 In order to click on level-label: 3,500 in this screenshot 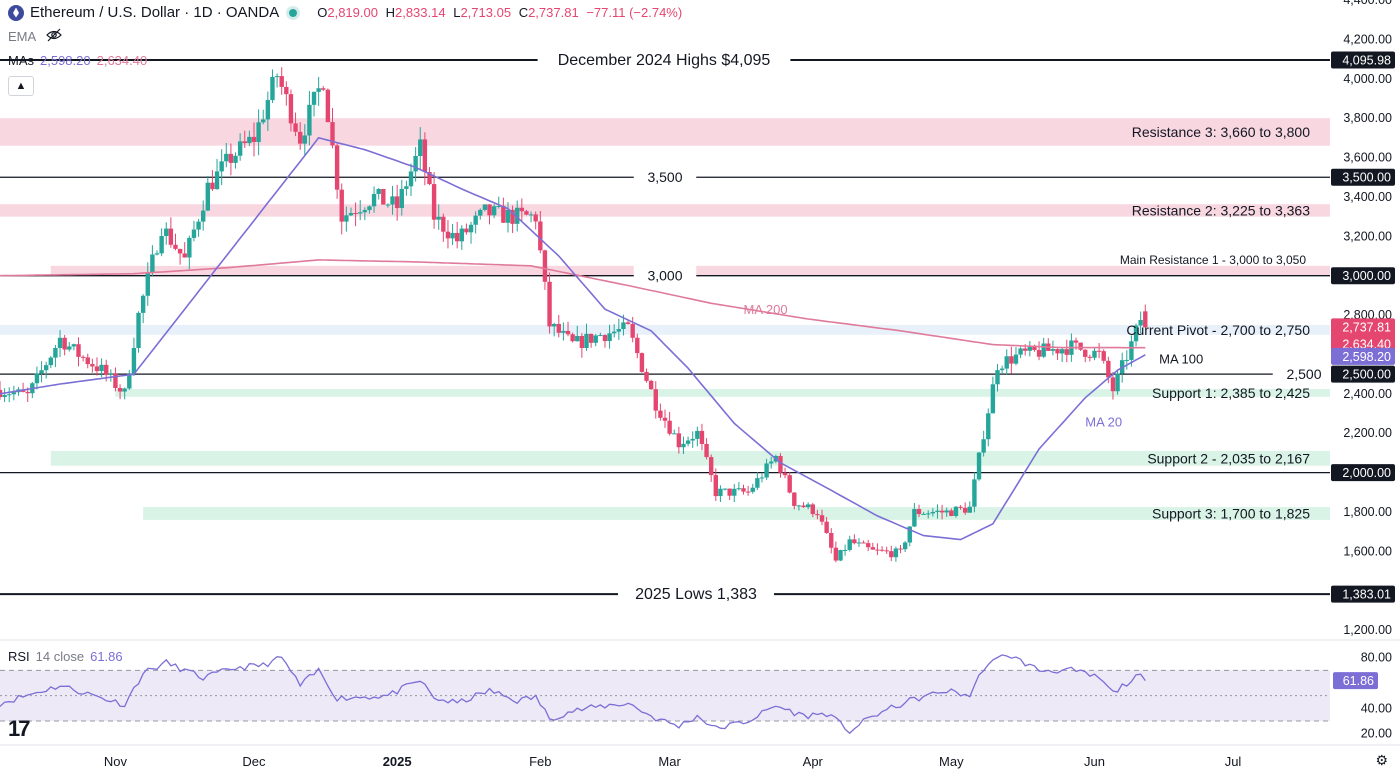, I will do `click(664, 177)`.